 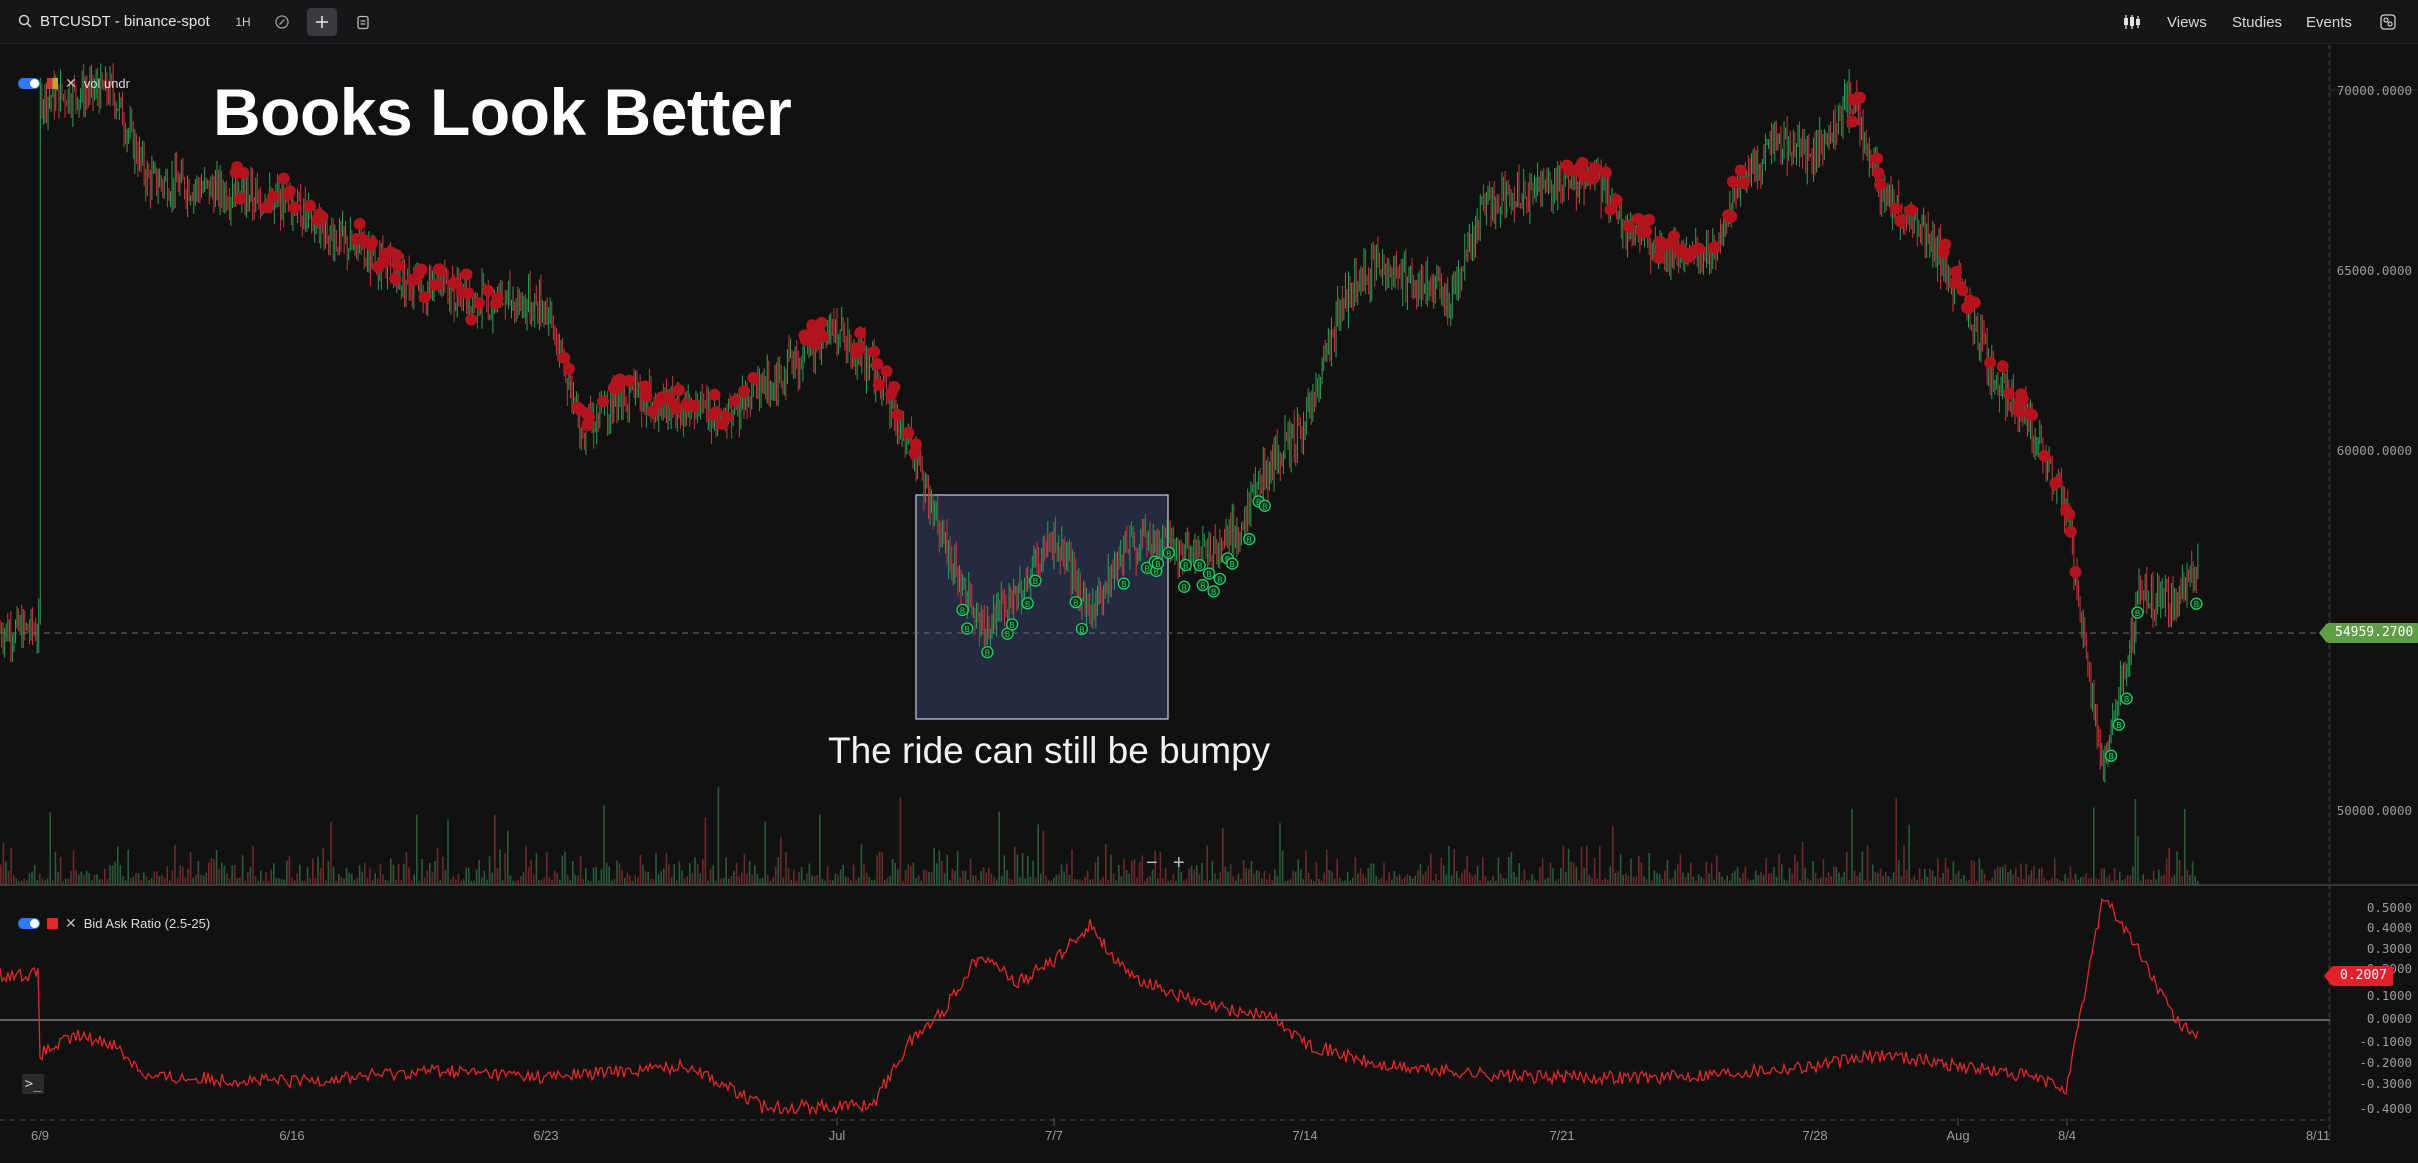 I want to click on main-legend: ✕ vol undr, so click(x=74, y=83).